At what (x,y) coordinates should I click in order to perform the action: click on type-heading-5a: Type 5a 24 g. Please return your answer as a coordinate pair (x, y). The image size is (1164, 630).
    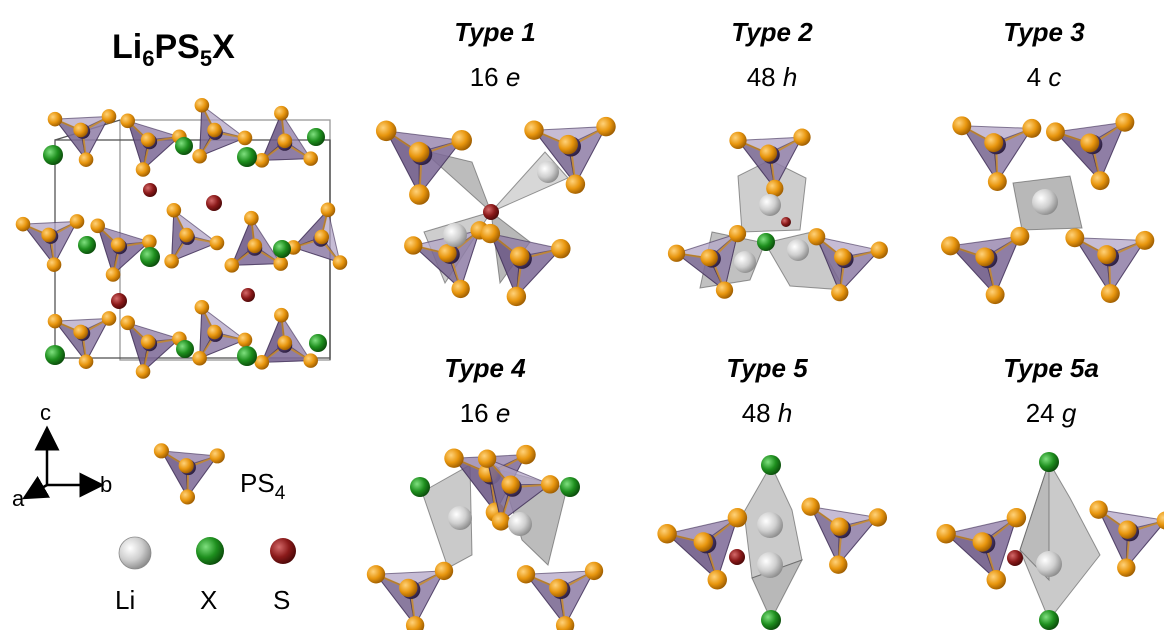
    Looking at the image, I should click on (1051, 390).